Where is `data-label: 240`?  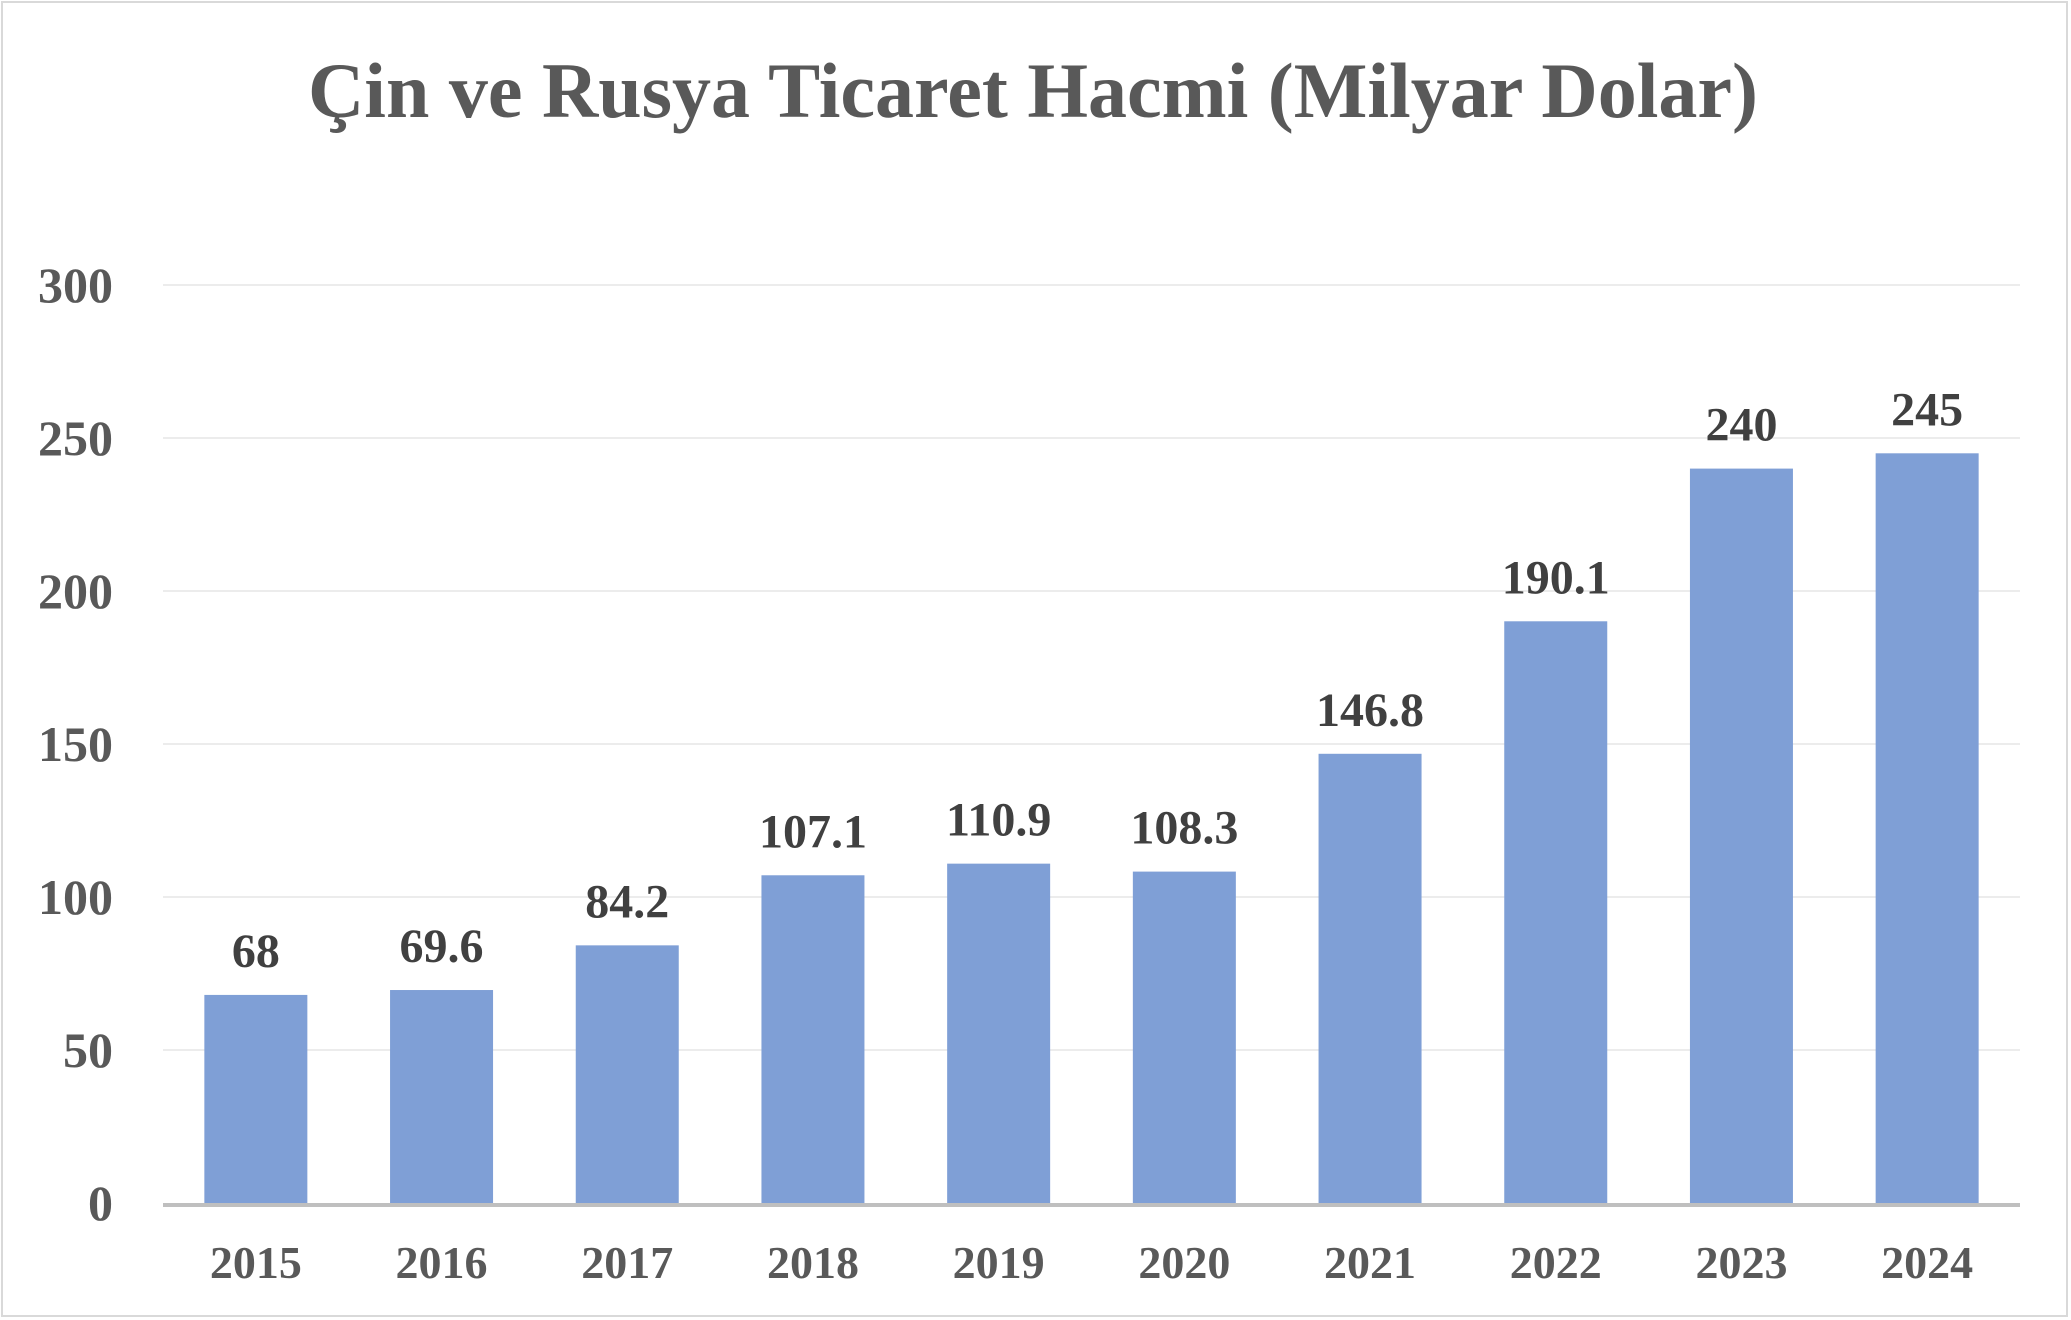 data-label: 240 is located at coordinates (1741, 425).